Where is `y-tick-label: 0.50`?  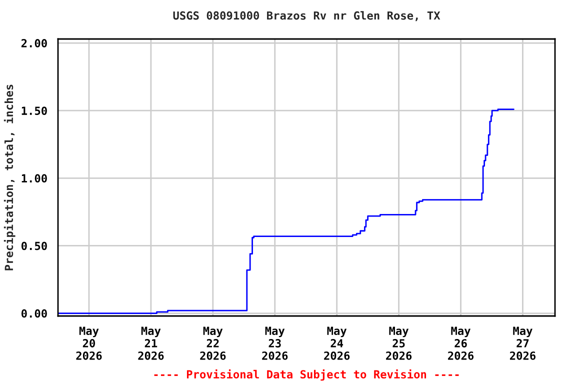 y-tick-label: 0.50 is located at coordinates (34, 246).